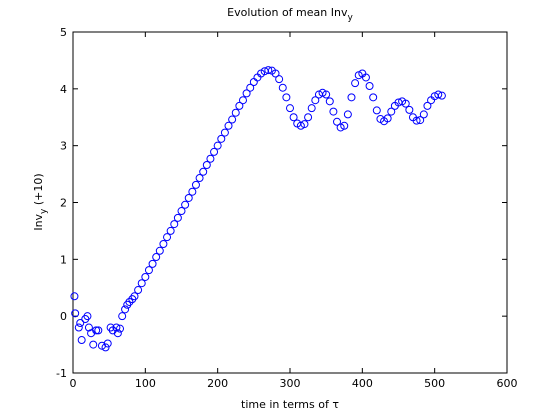 The image size is (560, 420). I want to click on title-sub: y, so click(350, 18).